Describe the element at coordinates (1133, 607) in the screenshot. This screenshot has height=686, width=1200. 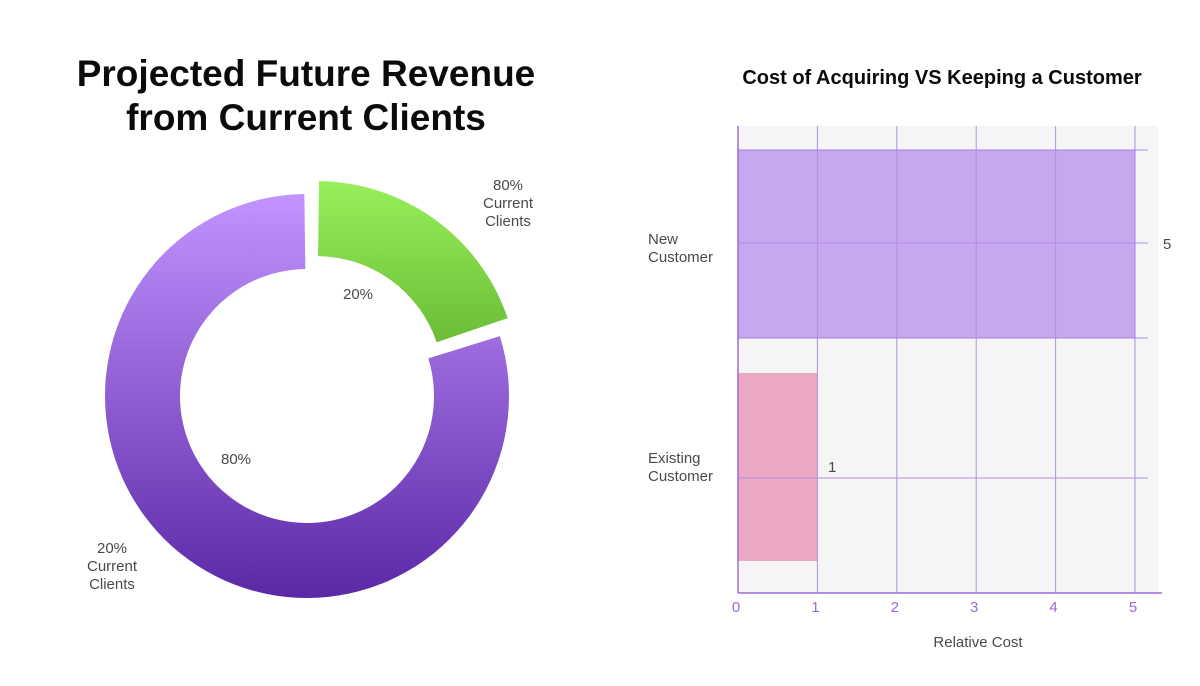
I see `x-tick-5: 5` at that location.